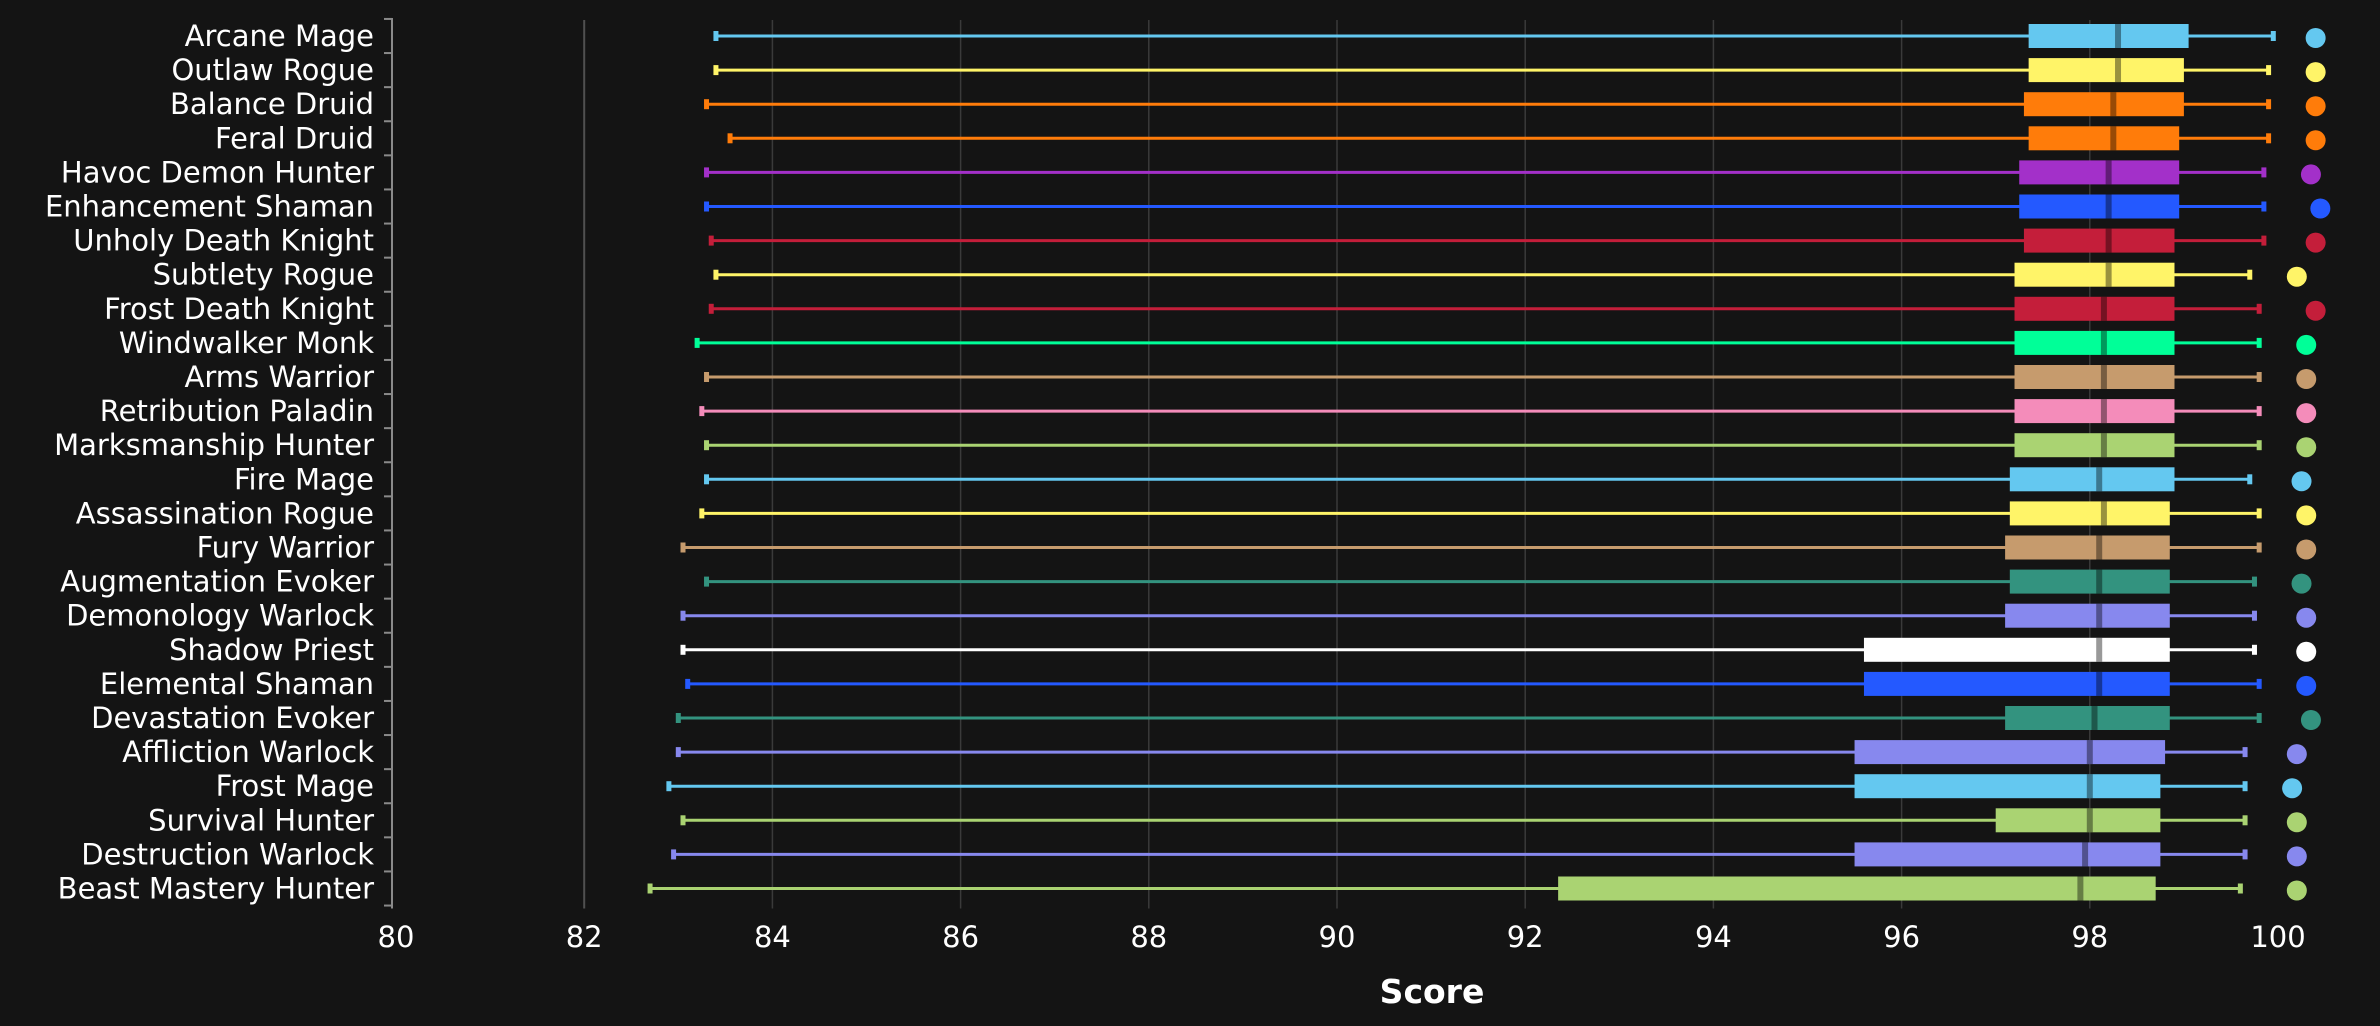 This screenshot has width=2380, height=1026. I want to click on box-row-arcane-mage, so click(1519, 36).